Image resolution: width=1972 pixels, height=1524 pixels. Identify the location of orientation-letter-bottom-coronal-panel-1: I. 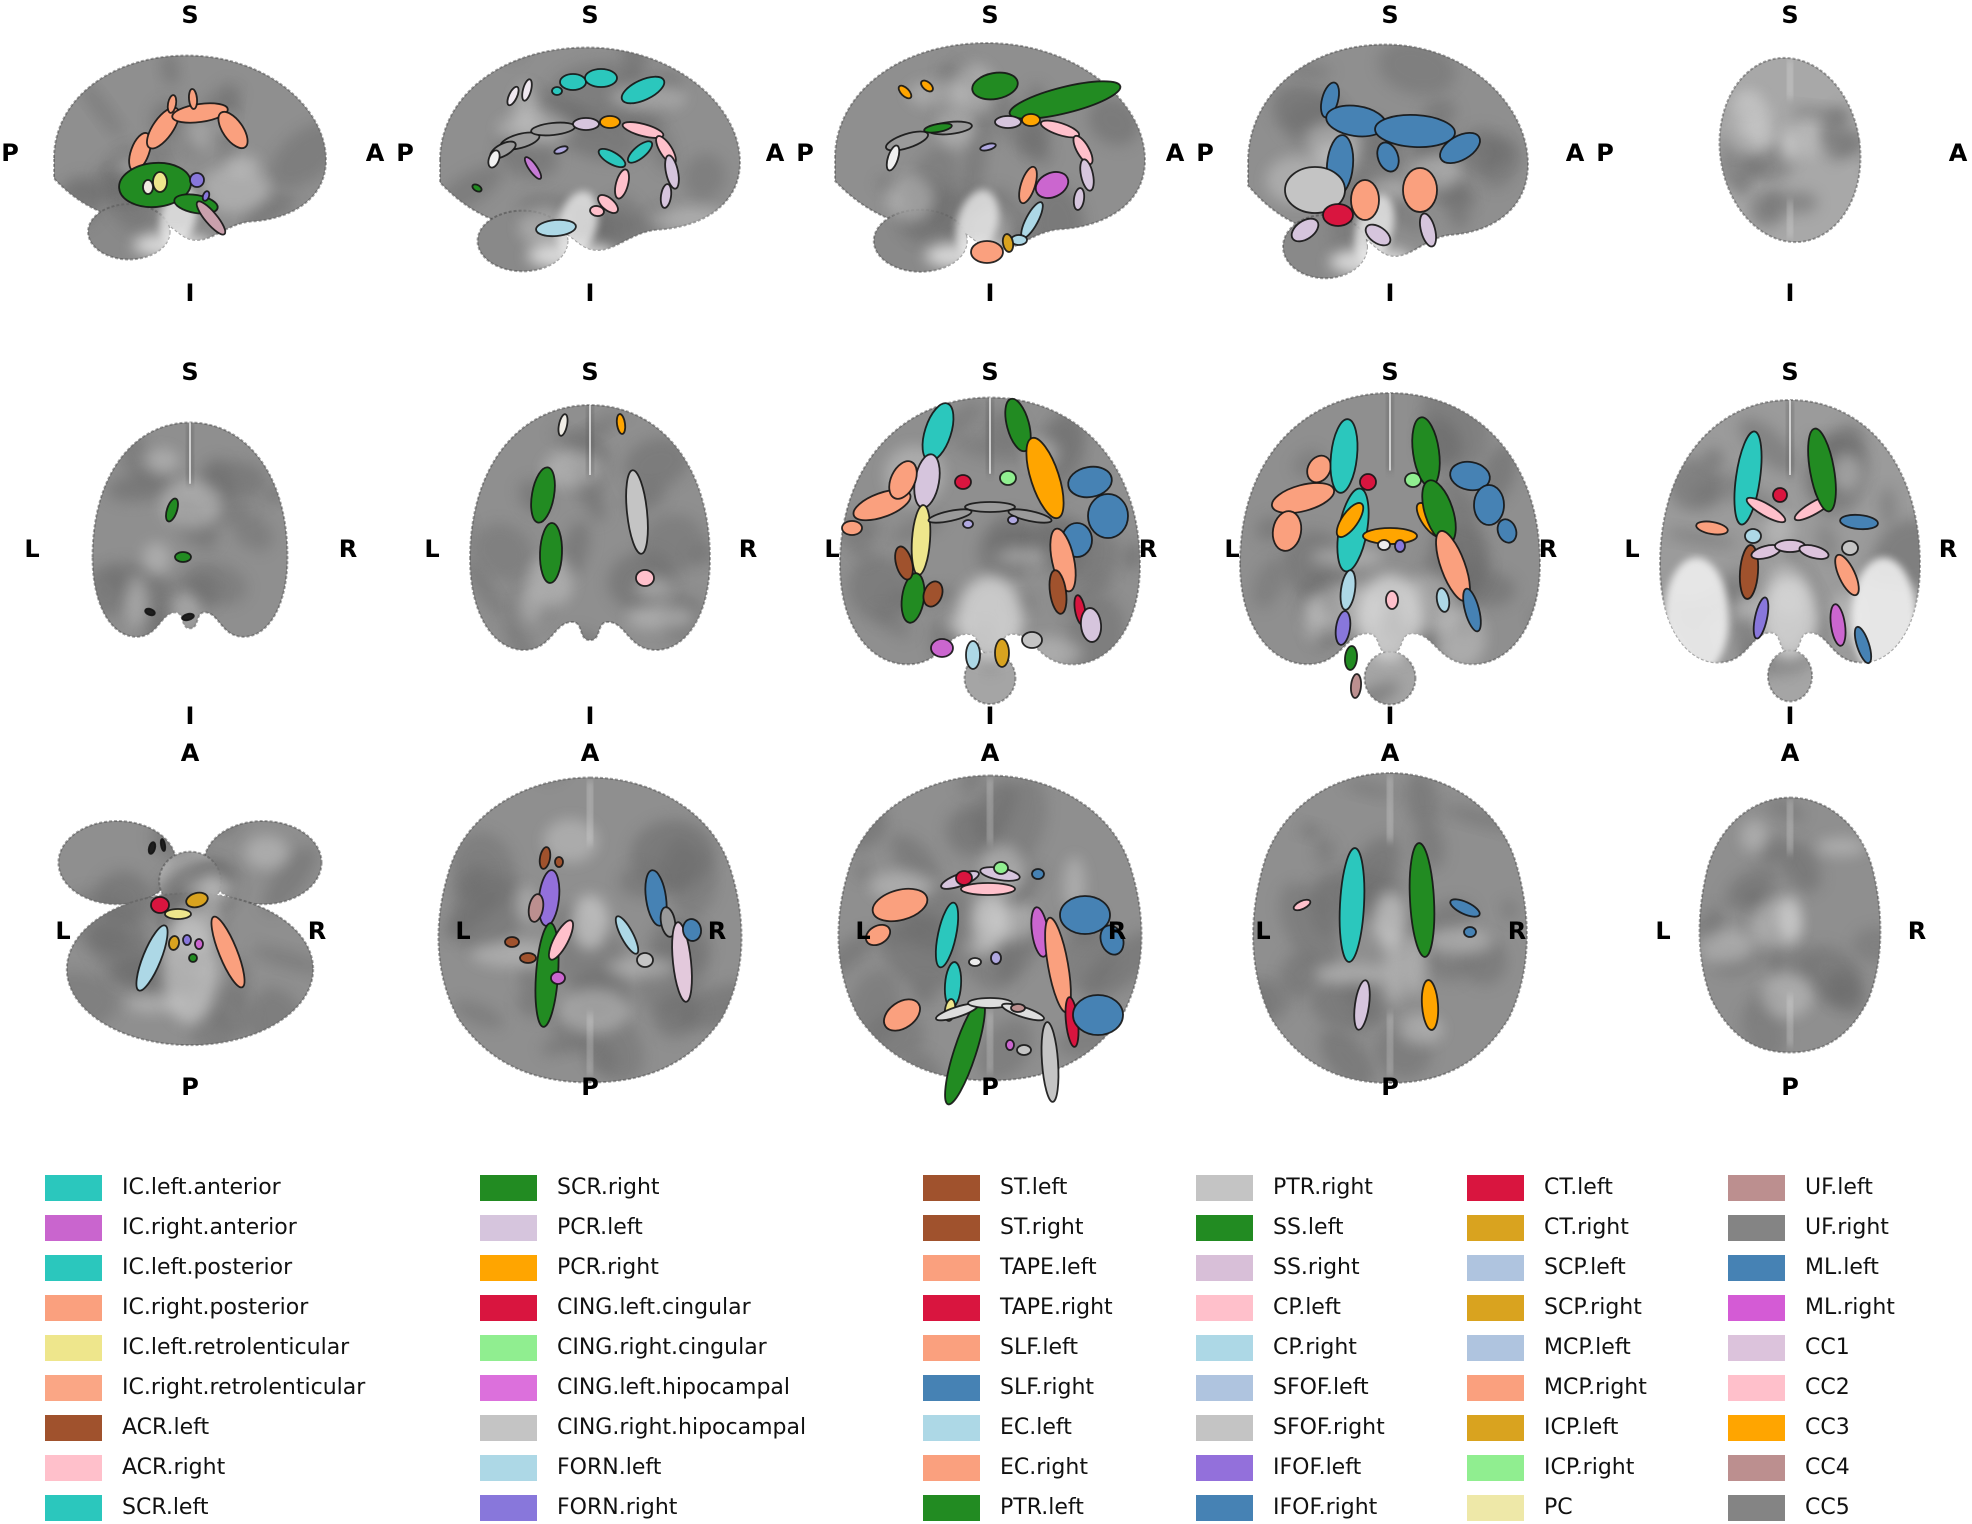
(190, 716).